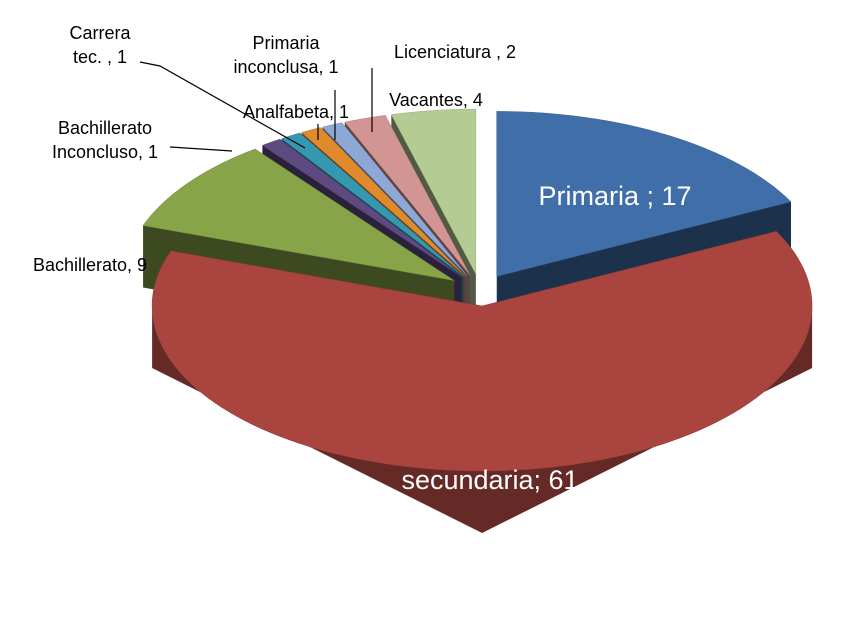  What do you see at coordinates (490, 480) in the screenshot?
I see `data-label: secundaria; 61` at bounding box center [490, 480].